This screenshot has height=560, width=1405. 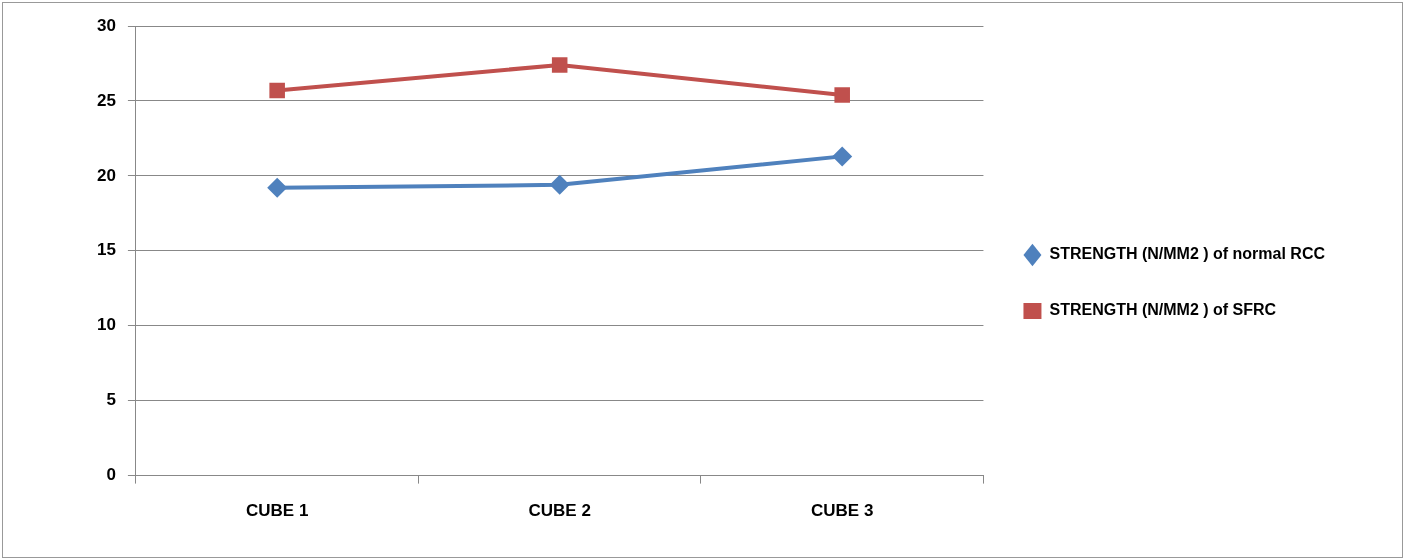 What do you see at coordinates (106, 325) in the screenshot?
I see `y-tick-label: 10` at bounding box center [106, 325].